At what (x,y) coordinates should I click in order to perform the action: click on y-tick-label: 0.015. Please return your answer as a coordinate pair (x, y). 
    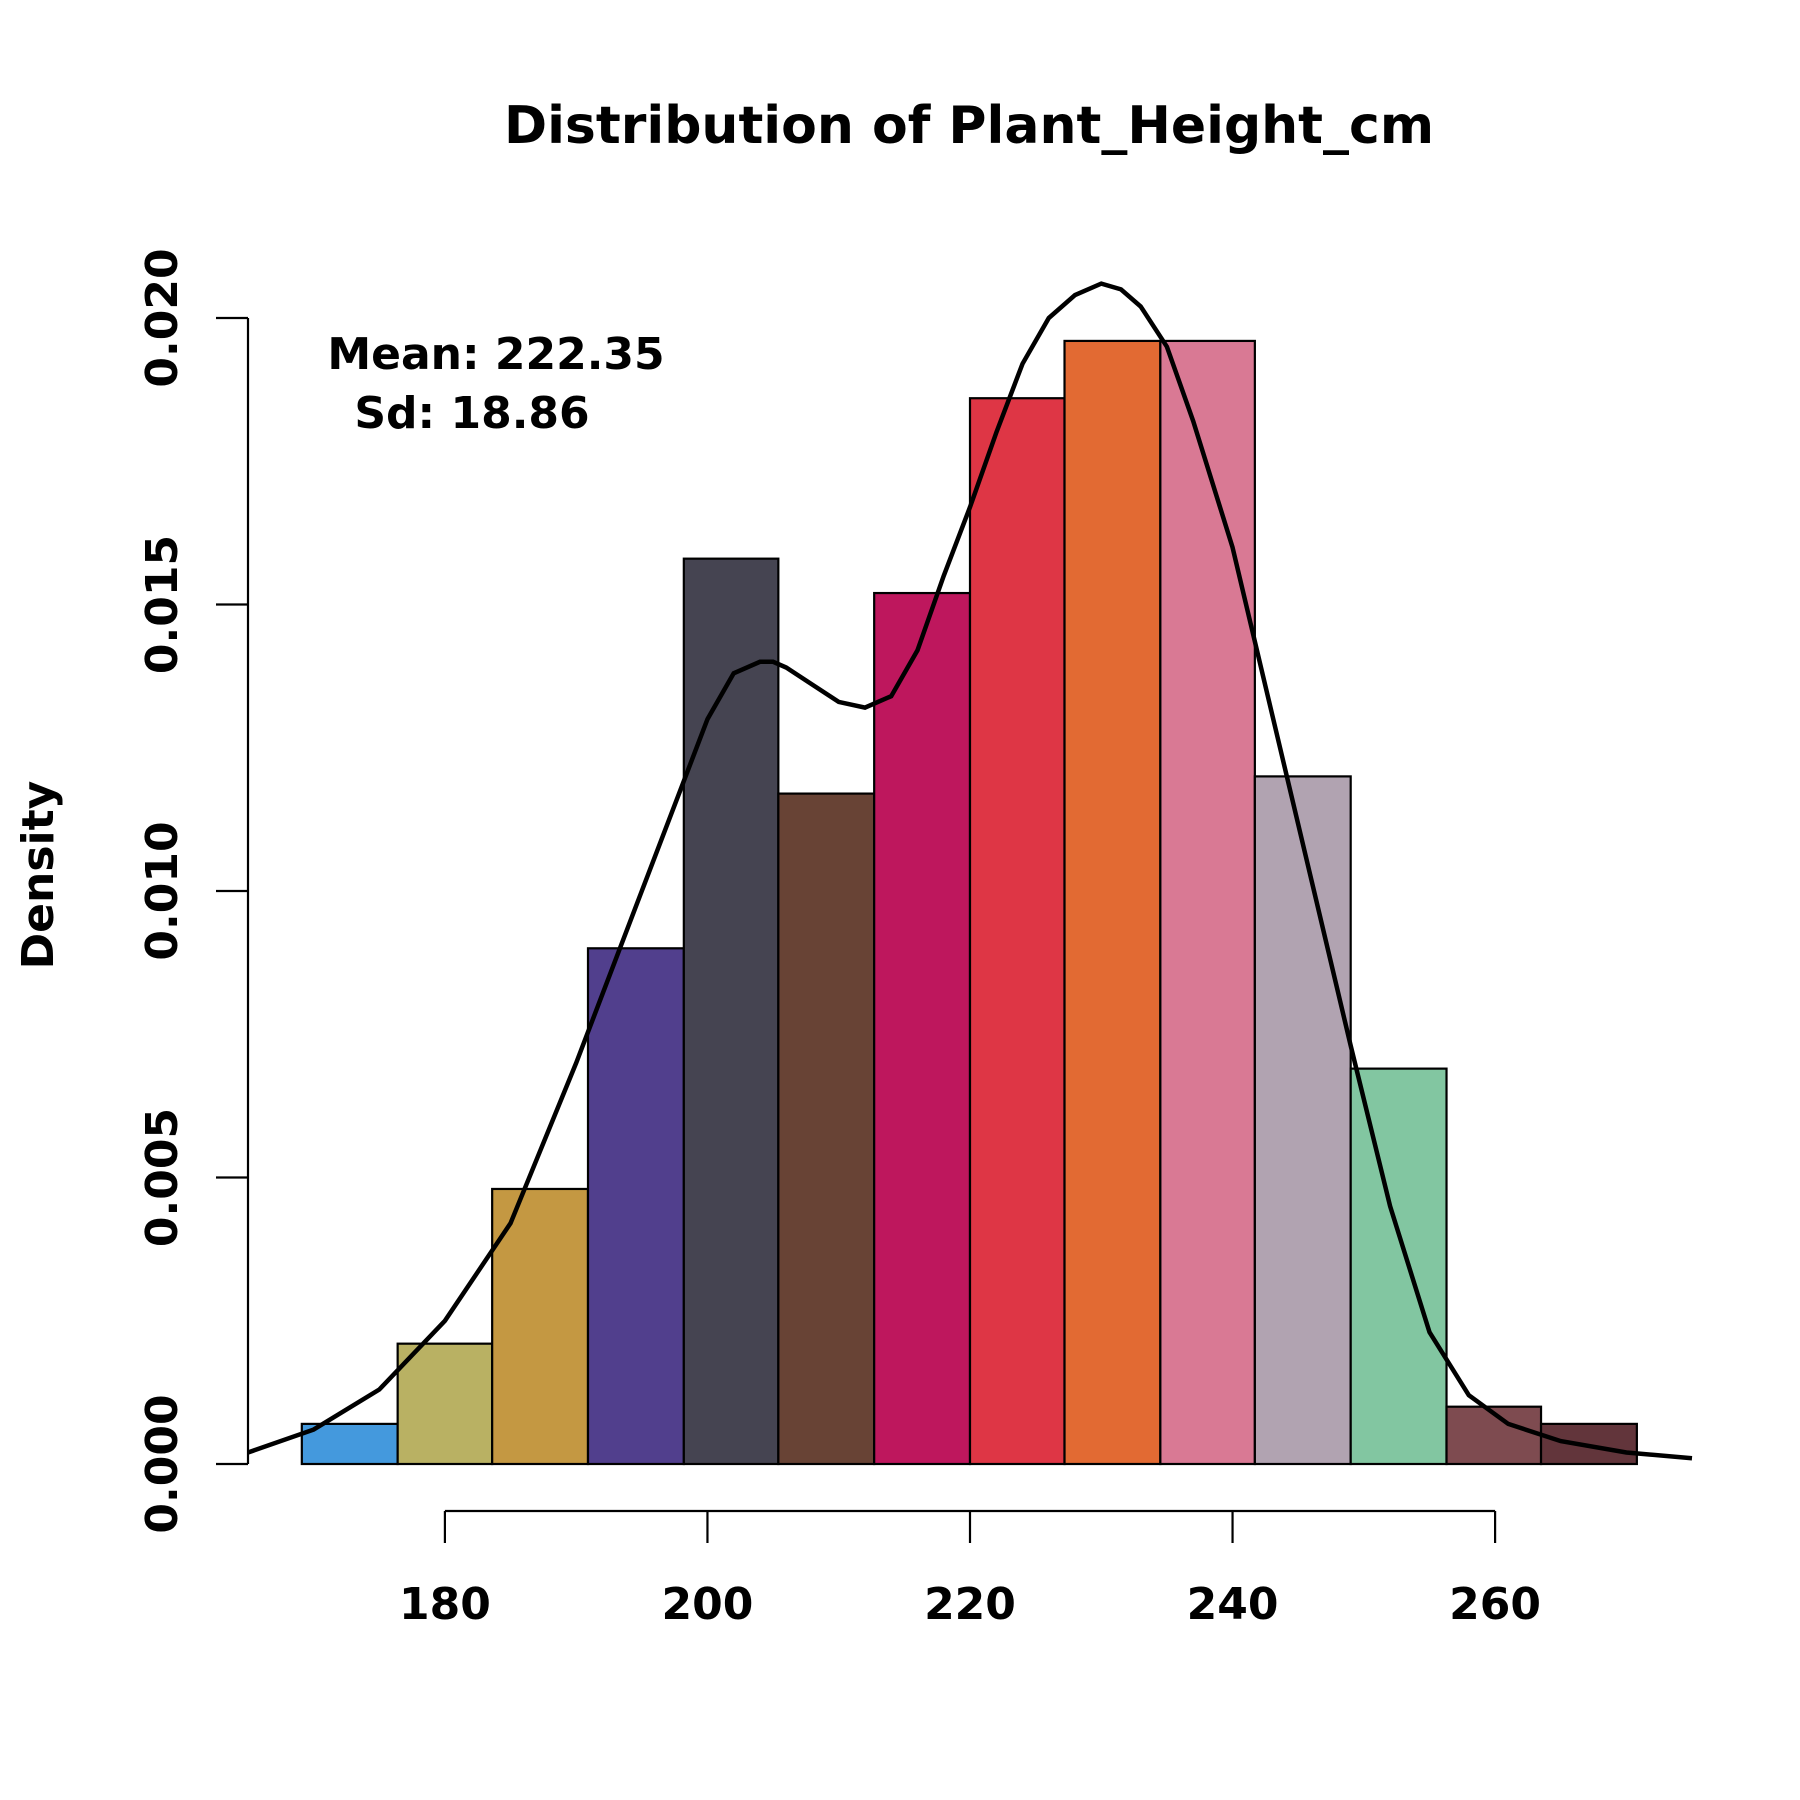
    Looking at the image, I should click on (162, 604).